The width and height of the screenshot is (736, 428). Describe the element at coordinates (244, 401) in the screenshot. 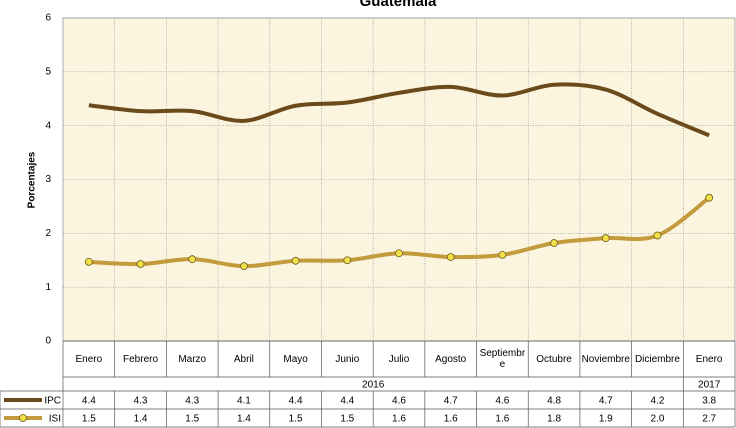

I see `table-value: 4.1` at that location.